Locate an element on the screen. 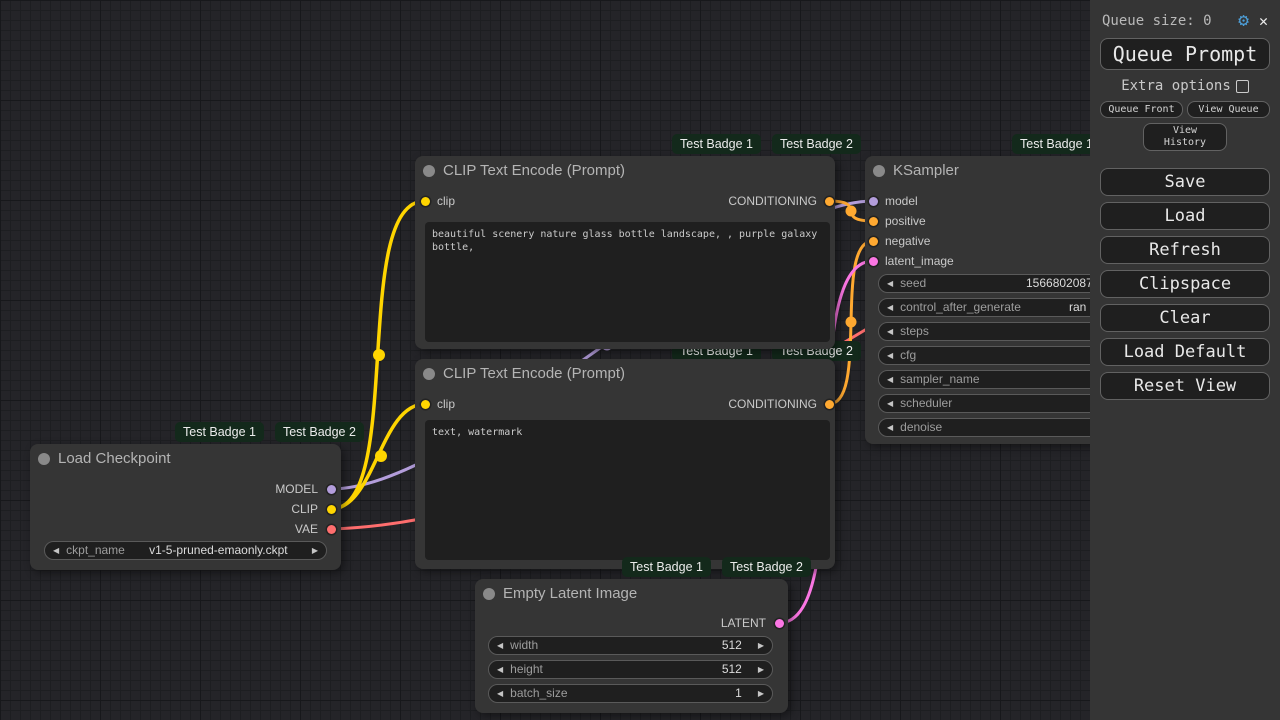  queue-front-button: Queue Front is located at coordinates (1141, 109).